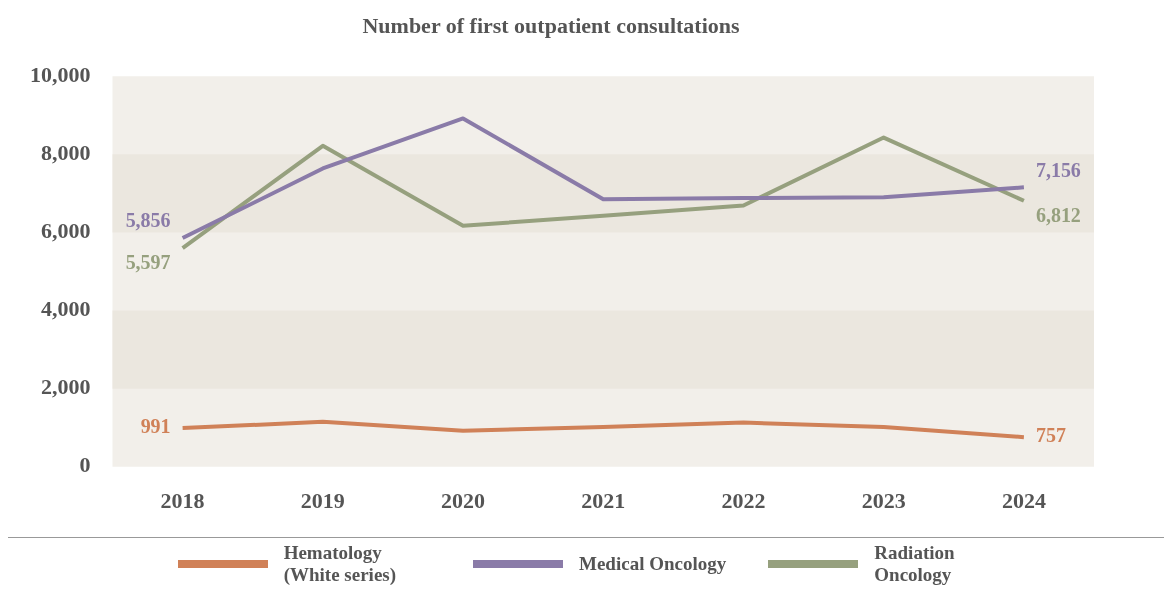 The image size is (1172, 612). Describe the element at coordinates (1050, 435) in the screenshot. I see `data-label: 757` at that location.